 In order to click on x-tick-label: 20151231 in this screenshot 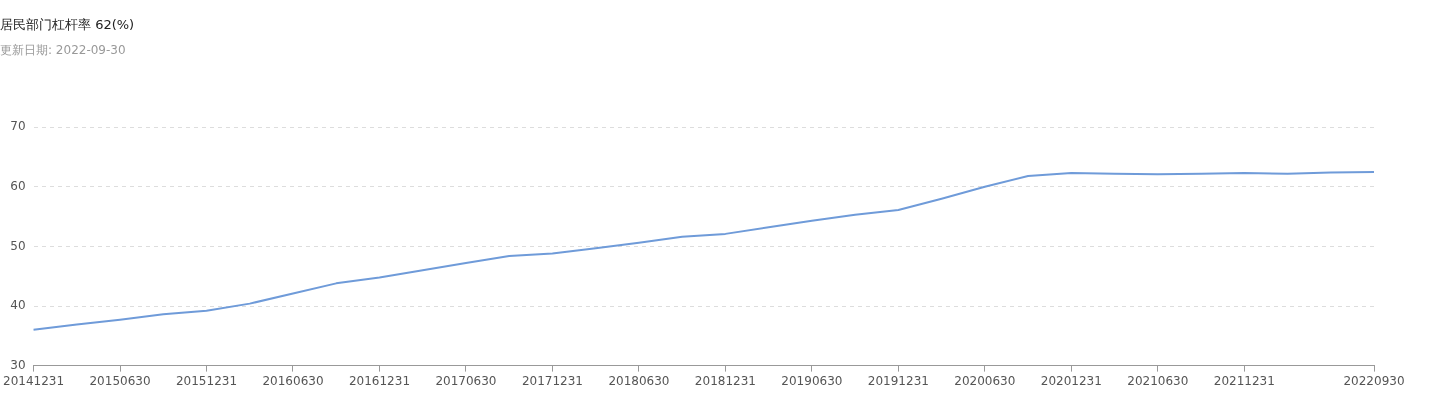, I will do `click(206, 380)`.